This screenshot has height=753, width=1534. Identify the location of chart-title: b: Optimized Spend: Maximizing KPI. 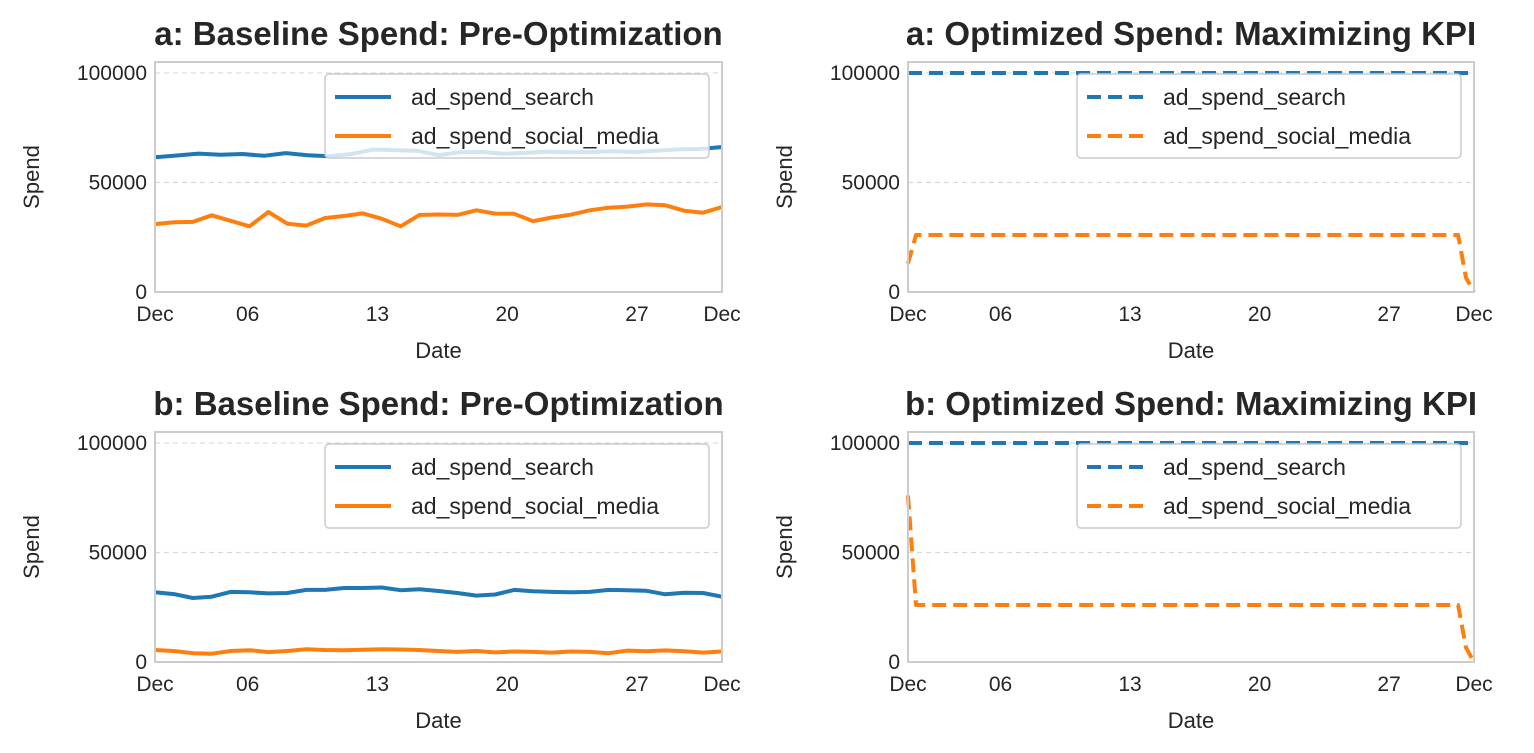
(1191, 403).